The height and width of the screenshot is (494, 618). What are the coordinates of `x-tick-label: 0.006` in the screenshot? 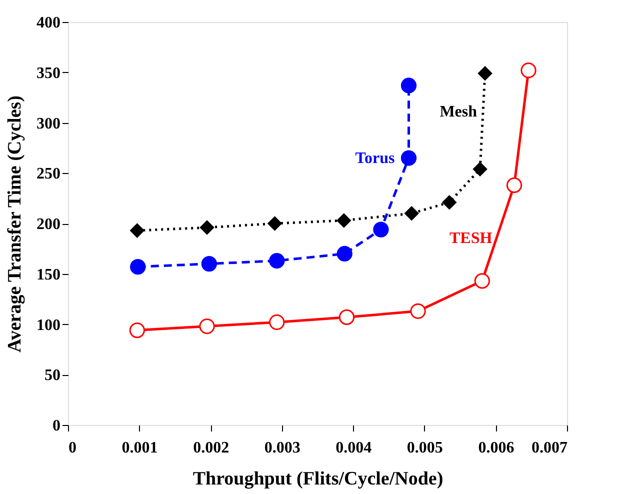 It's located at (496, 448).